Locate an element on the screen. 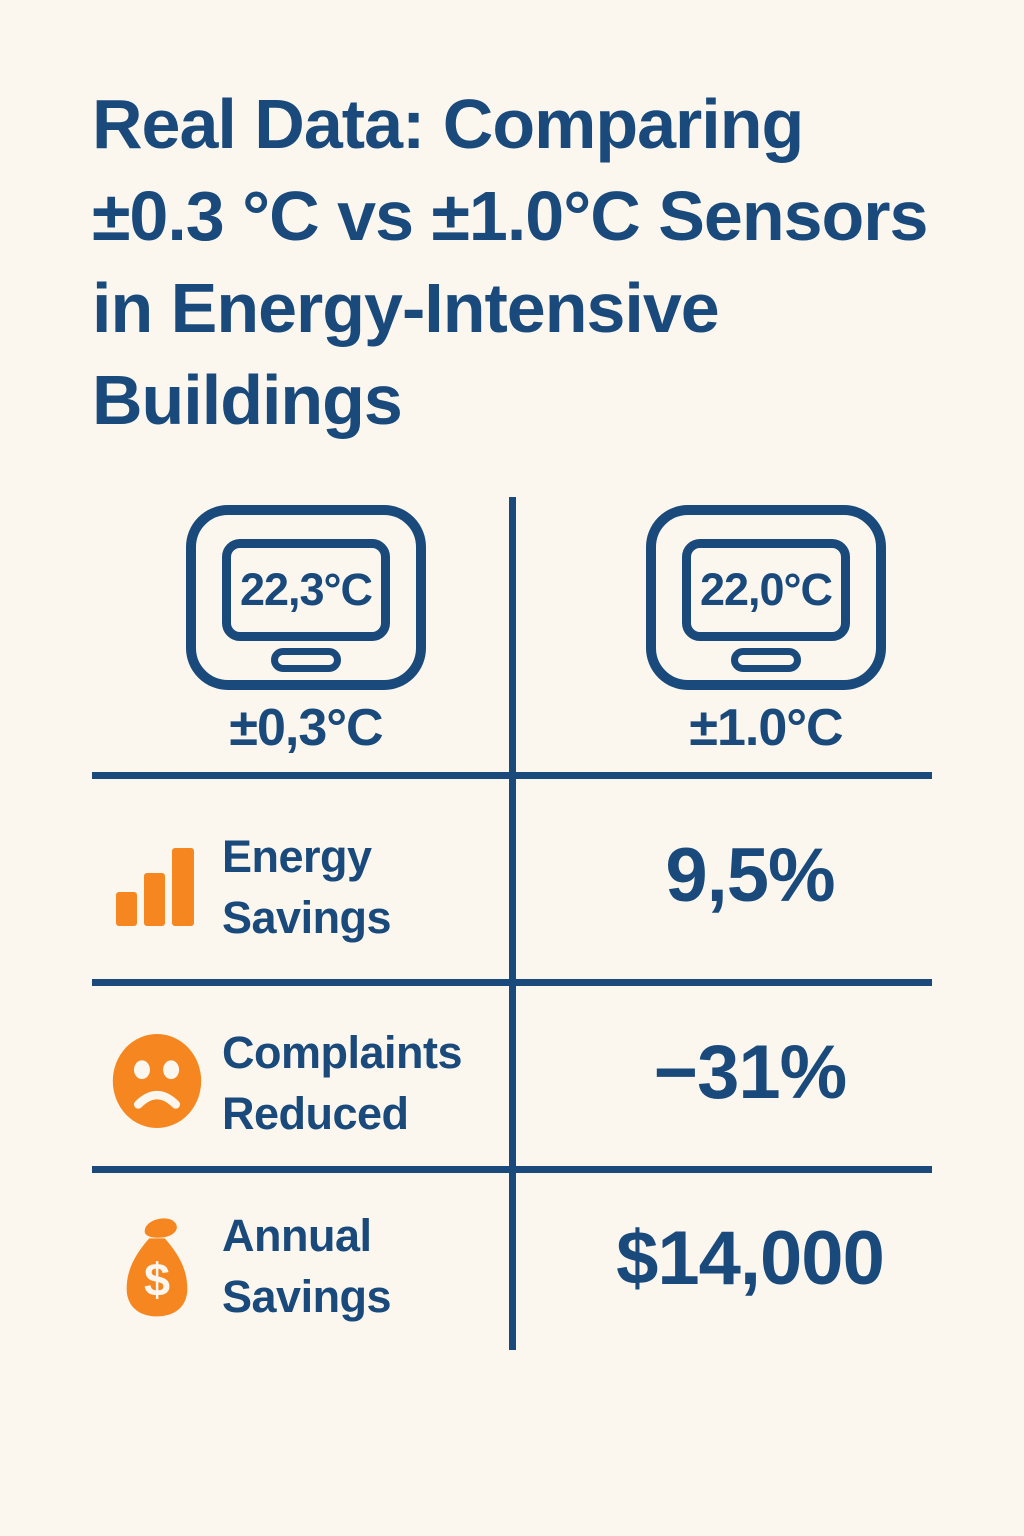 Image resolution: width=1024 pixels, height=1536 pixels. row-label-line: Energy is located at coordinates (297, 856).